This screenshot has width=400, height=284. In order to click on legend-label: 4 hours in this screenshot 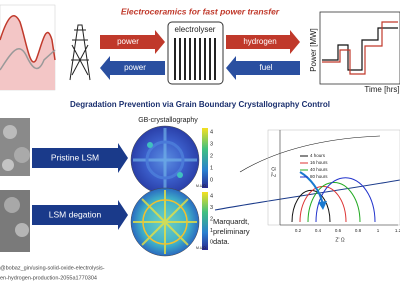, I will do `click(318, 155)`.